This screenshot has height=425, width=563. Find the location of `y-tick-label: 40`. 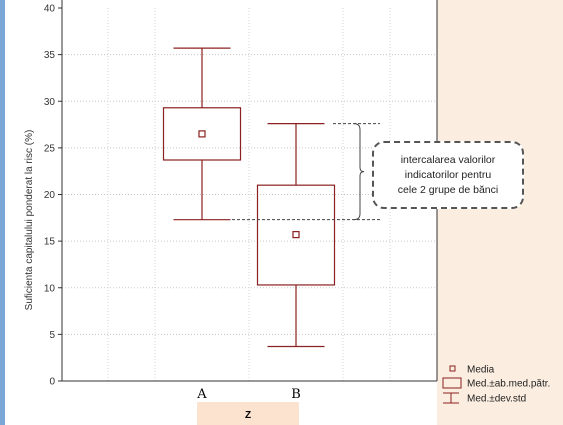

y-tick-label: 40 is located at coordinates (50, 9).